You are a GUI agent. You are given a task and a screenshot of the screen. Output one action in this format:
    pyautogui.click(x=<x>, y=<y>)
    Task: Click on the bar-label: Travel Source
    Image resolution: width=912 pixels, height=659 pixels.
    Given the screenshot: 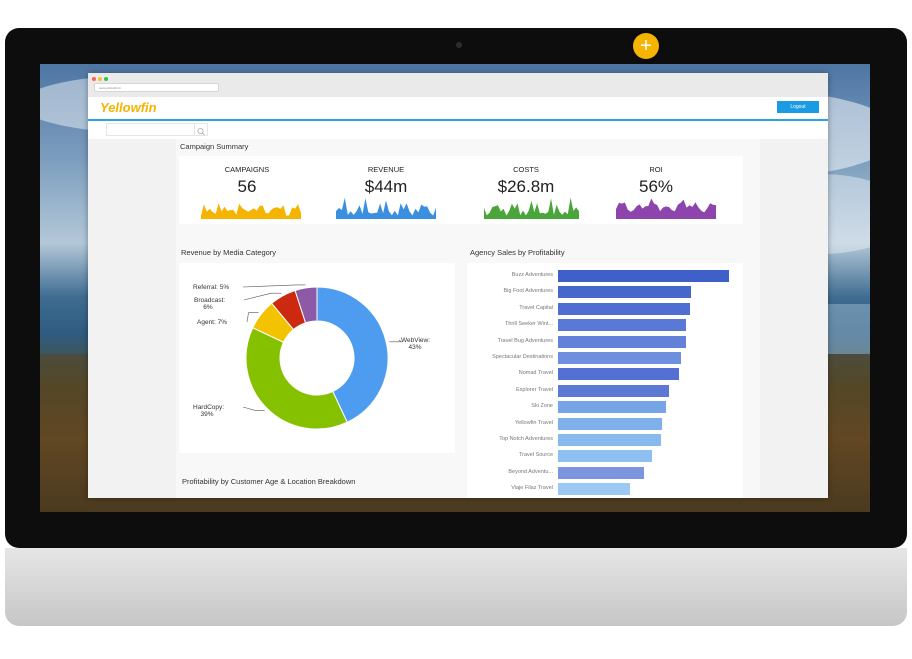 What is the action you would take?
    pyautogui.click(x=535, y=455)
    